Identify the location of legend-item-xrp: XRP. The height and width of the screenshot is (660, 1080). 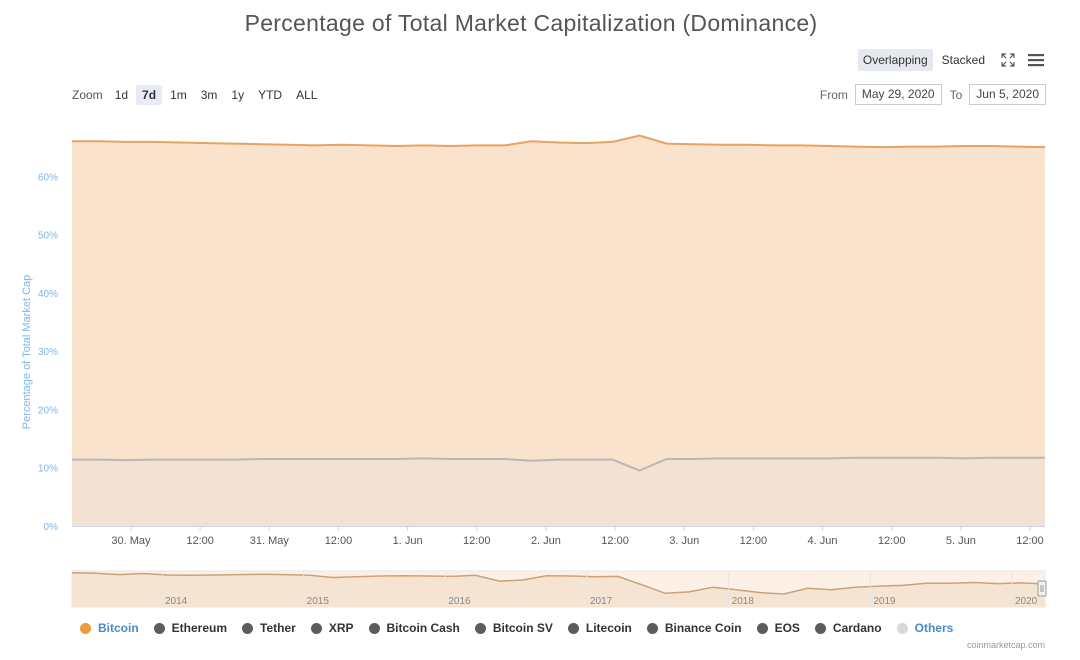
(332, 628).